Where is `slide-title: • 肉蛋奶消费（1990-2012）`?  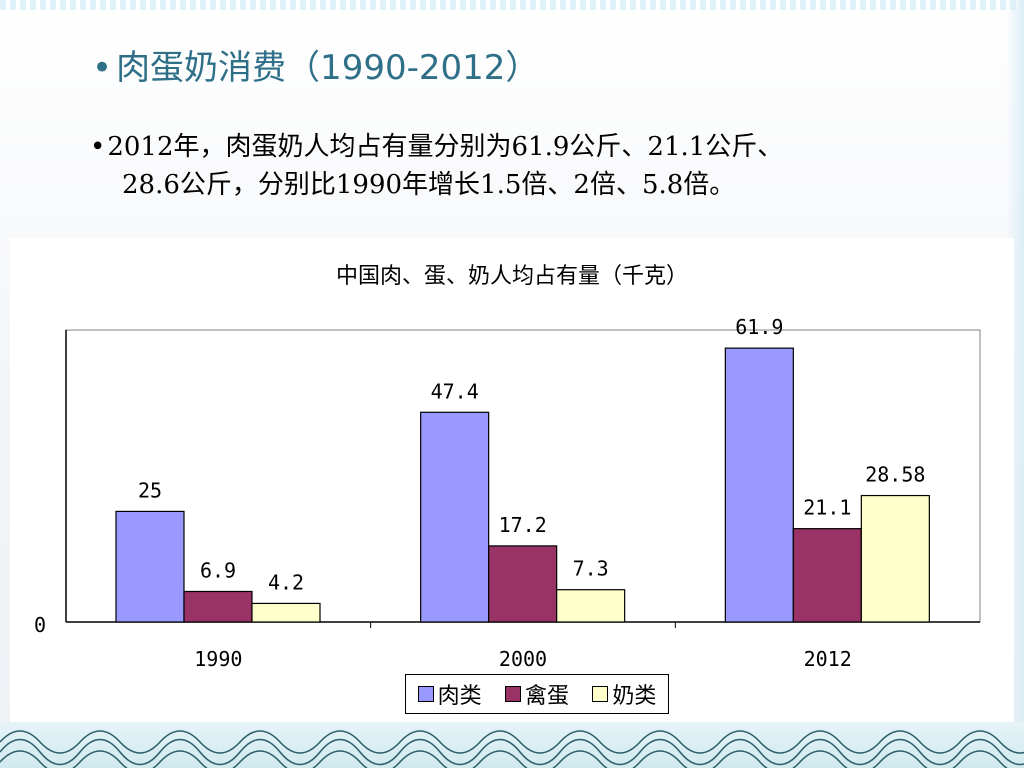 slide-title: • 肉蛋奶消费（1990-2012） is located at coordinates (315, 64).